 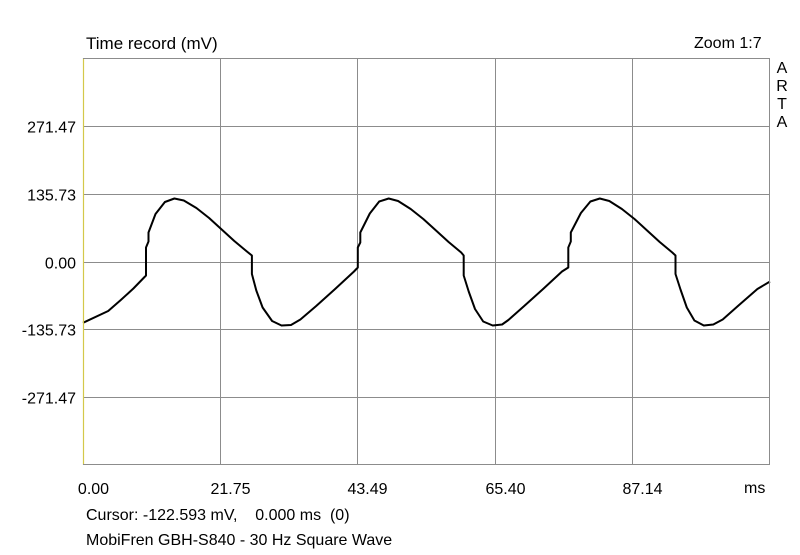 I want to click on y-tick-label: -271.47, so click(x=49, y=399).